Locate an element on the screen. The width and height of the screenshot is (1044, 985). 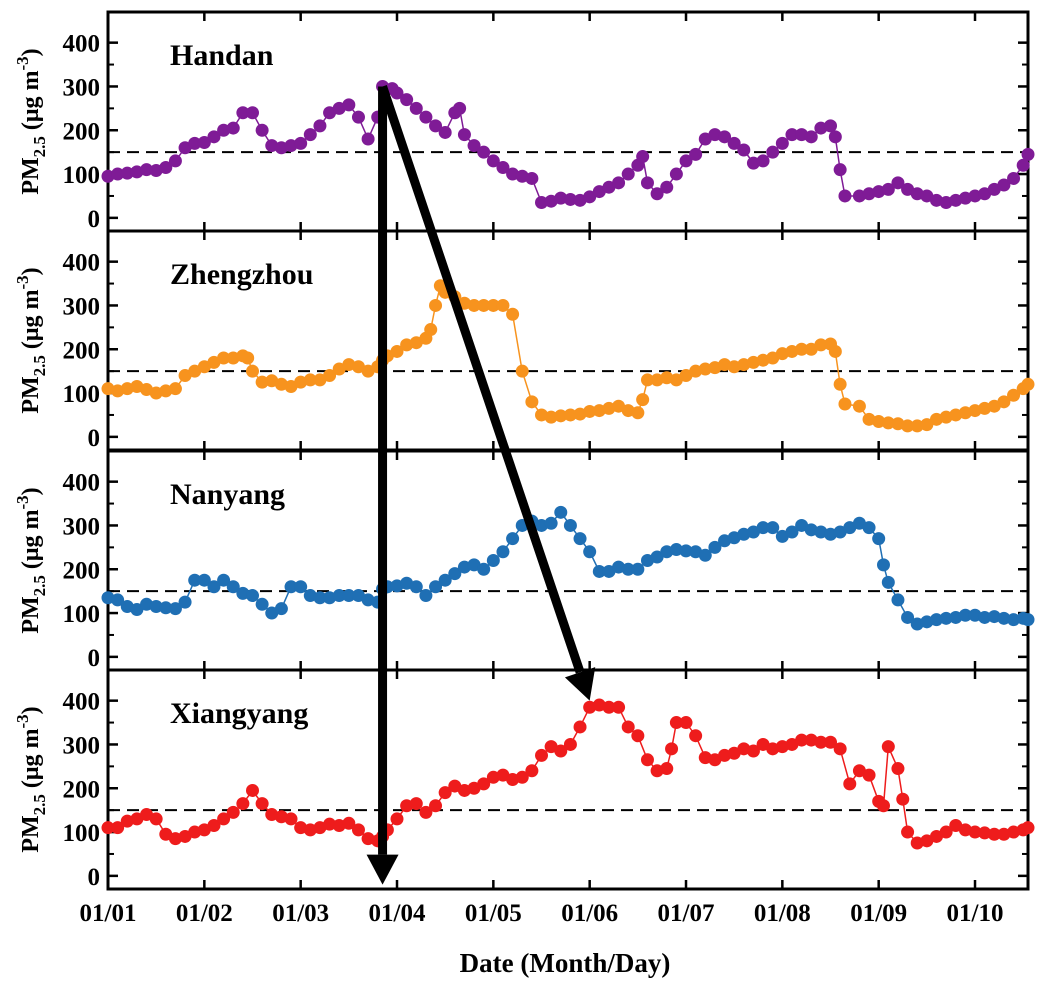
x-tick-label: 01/10 is located at coordinates (975, 913).